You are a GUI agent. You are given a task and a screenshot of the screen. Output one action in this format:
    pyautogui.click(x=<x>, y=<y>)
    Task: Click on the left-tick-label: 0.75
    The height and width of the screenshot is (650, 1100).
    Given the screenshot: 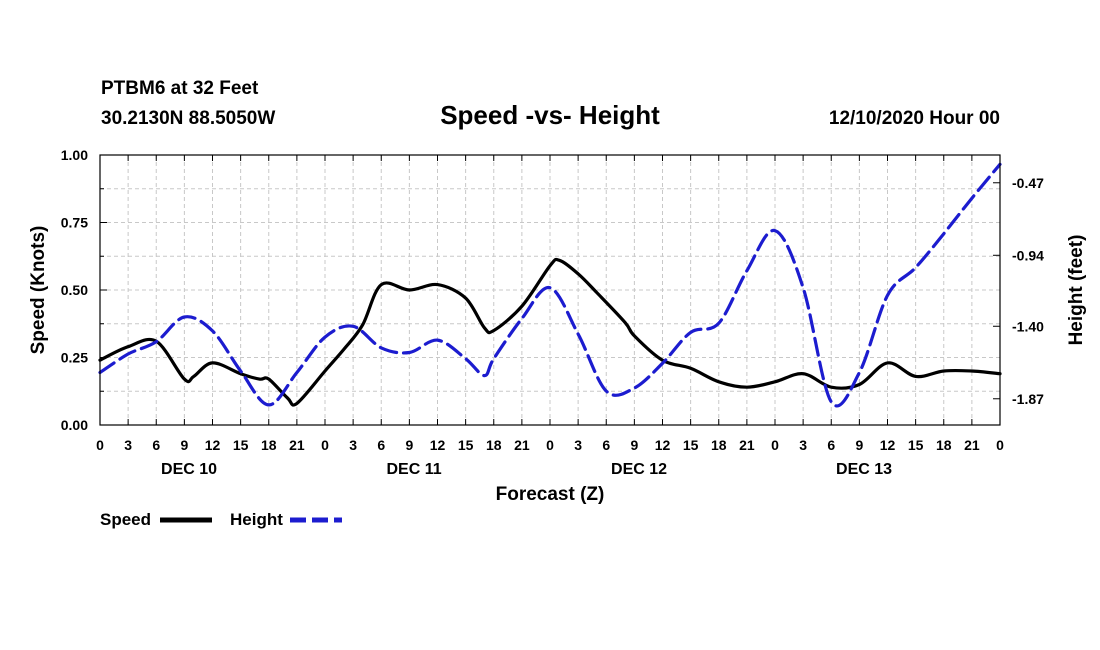 What is the action you would take?
    pyautogui.click(x=74, y=223)
    